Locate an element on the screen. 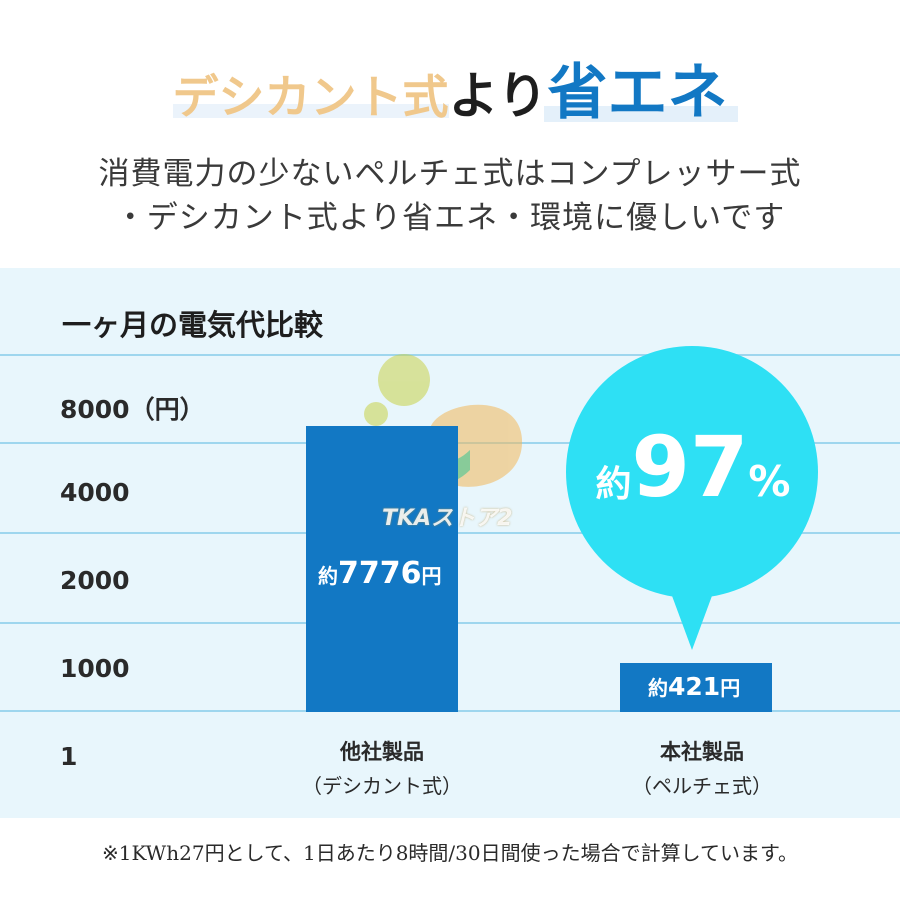 The height and width of the screenshot is (900, 900). category-name: 他社製品 is located at coordinates (382, 752).